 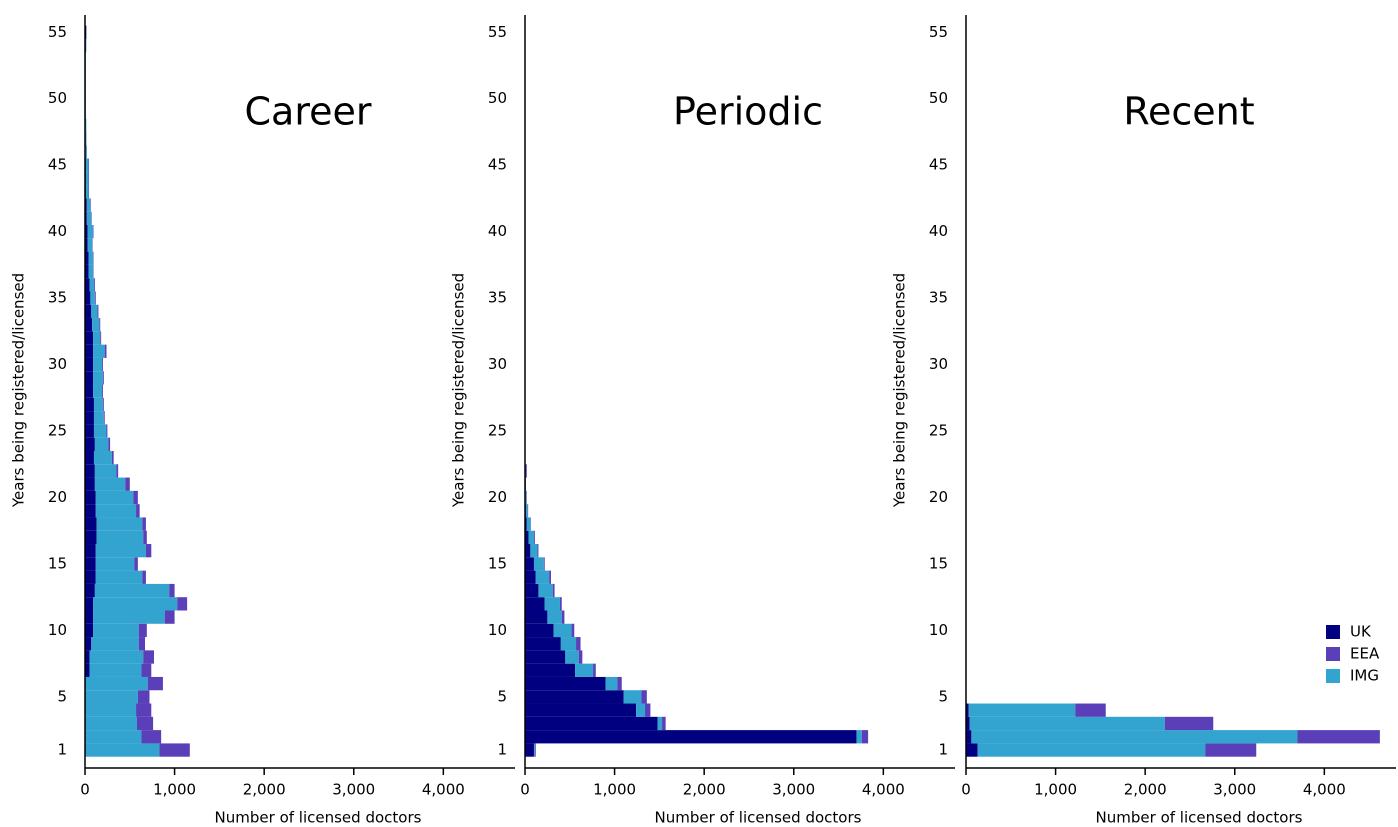 I want to click on y-tick-label: 40, so click(x=57, y=231).